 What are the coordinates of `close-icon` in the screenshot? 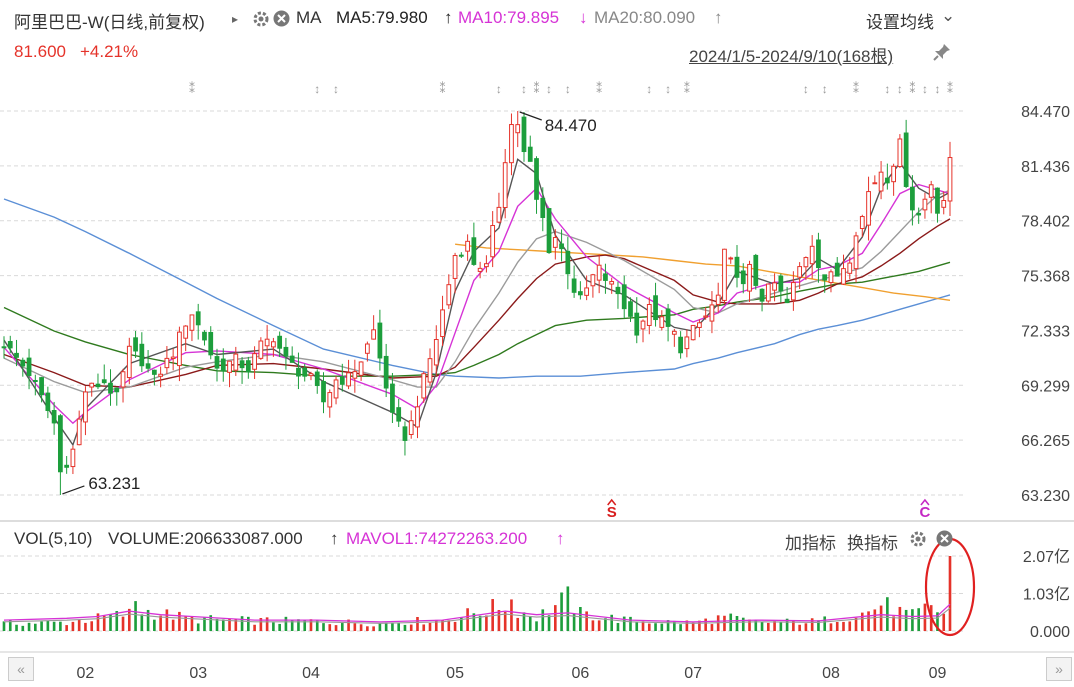 It's located at (281, 21).